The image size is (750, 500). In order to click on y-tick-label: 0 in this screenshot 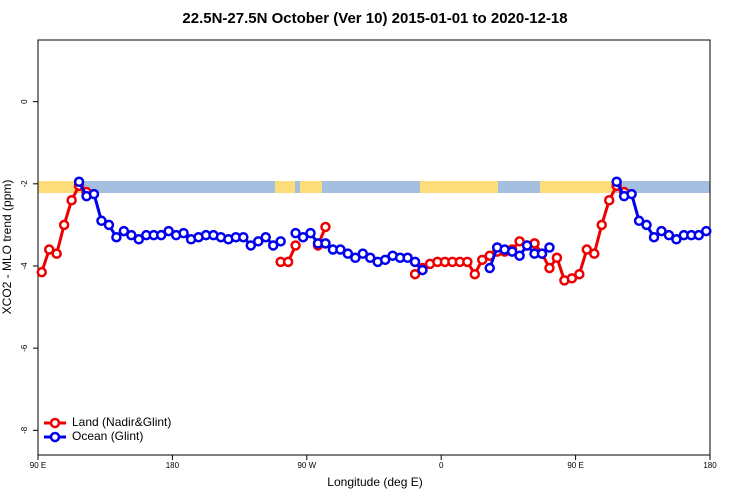, I will do `click(24, 101)`.